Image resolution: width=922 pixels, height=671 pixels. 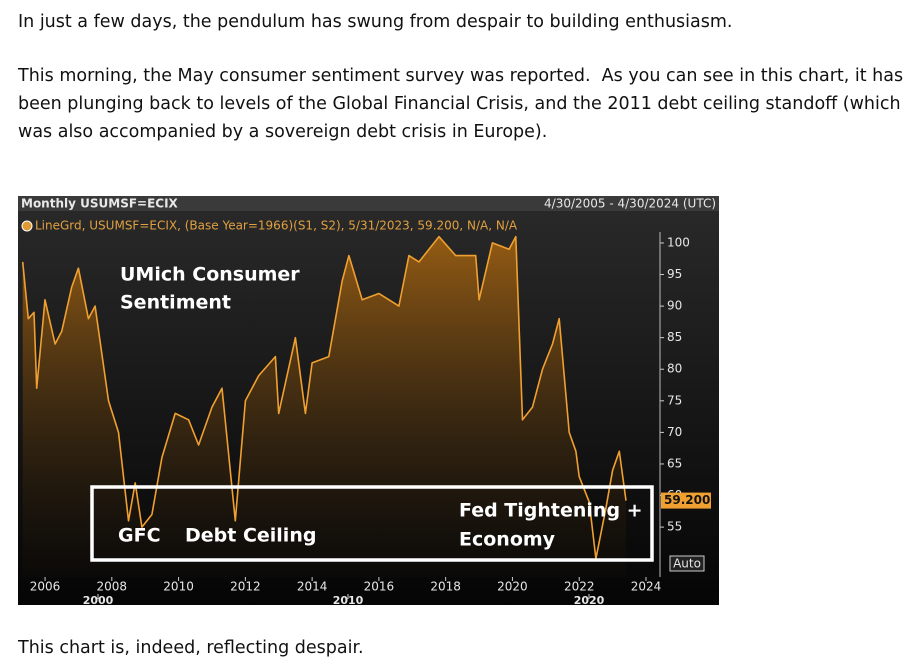 I want to click on x-tick-label: 2020, so click(x=512, y=587).